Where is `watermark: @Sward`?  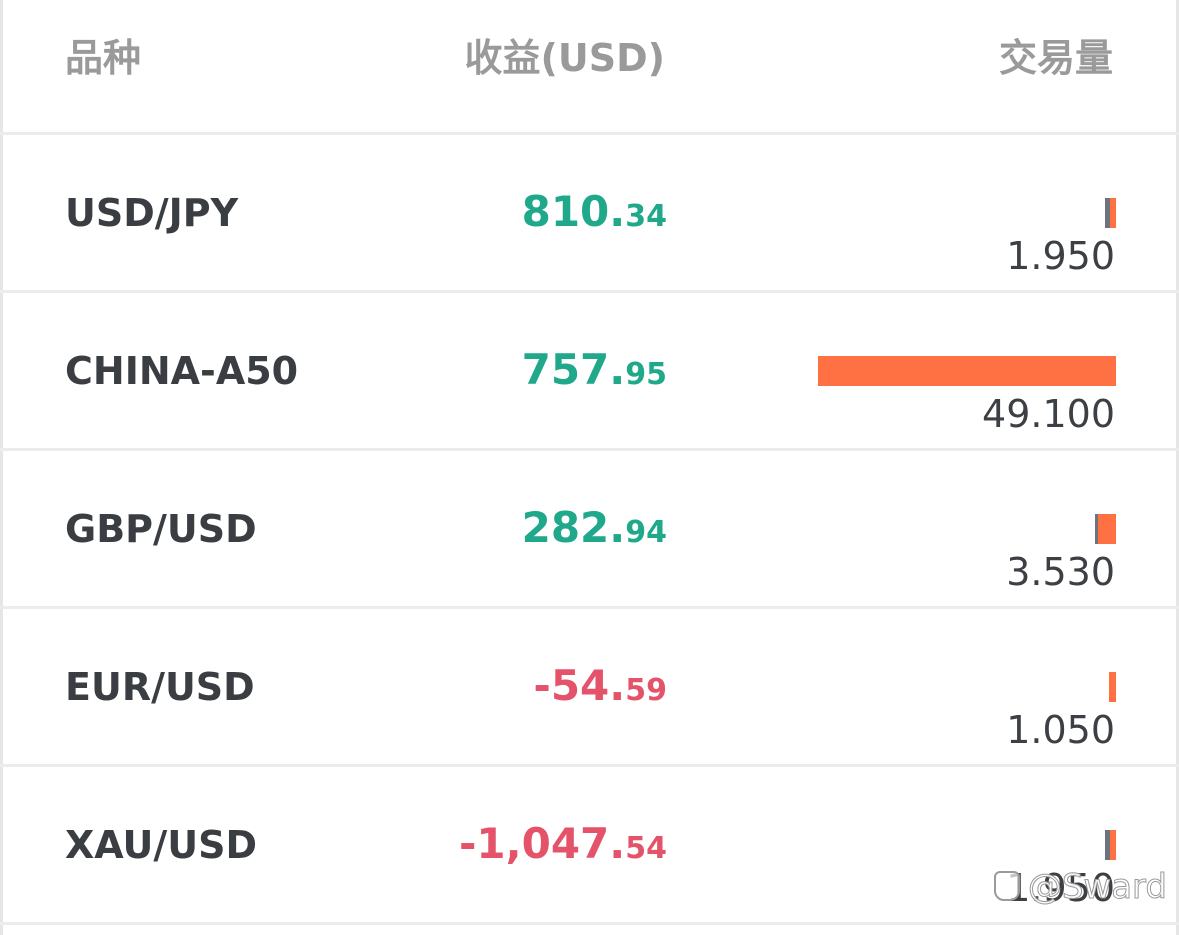
watermark: @Sward is located at coordinates (1080, 887).